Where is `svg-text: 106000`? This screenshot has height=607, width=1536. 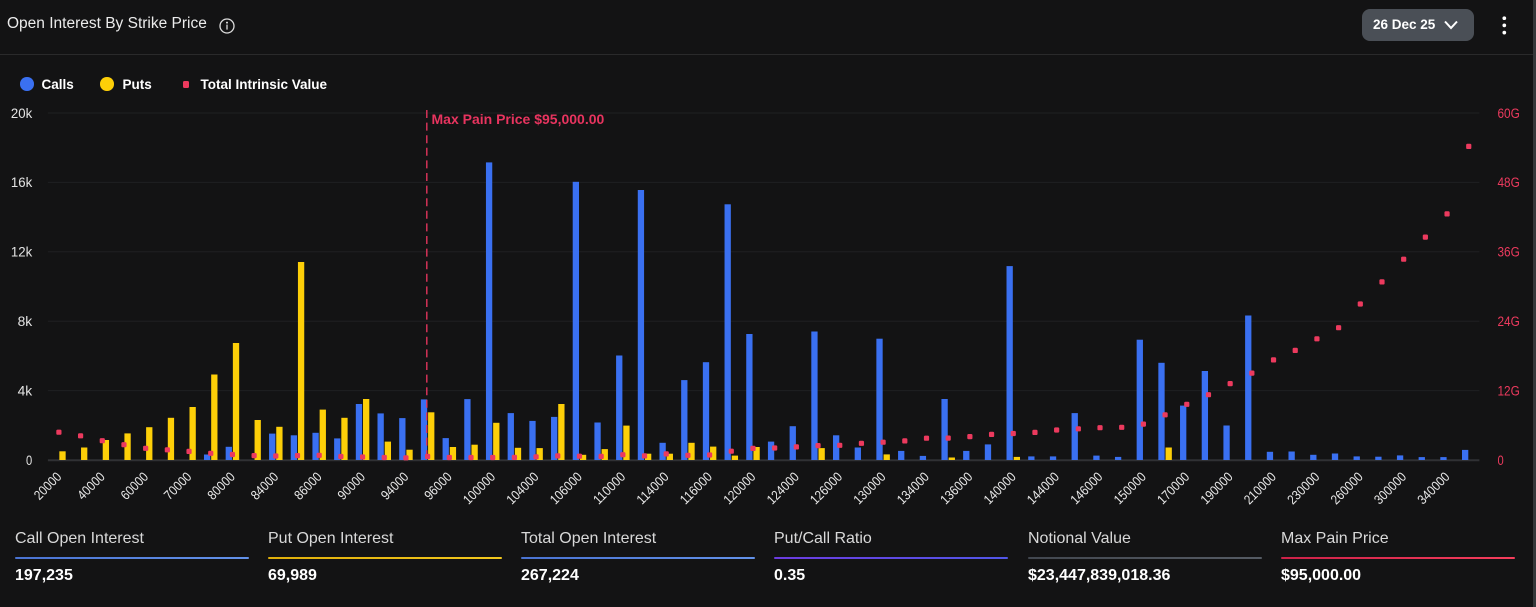
svg-text: 106000 is located at coordinates (566, 488).